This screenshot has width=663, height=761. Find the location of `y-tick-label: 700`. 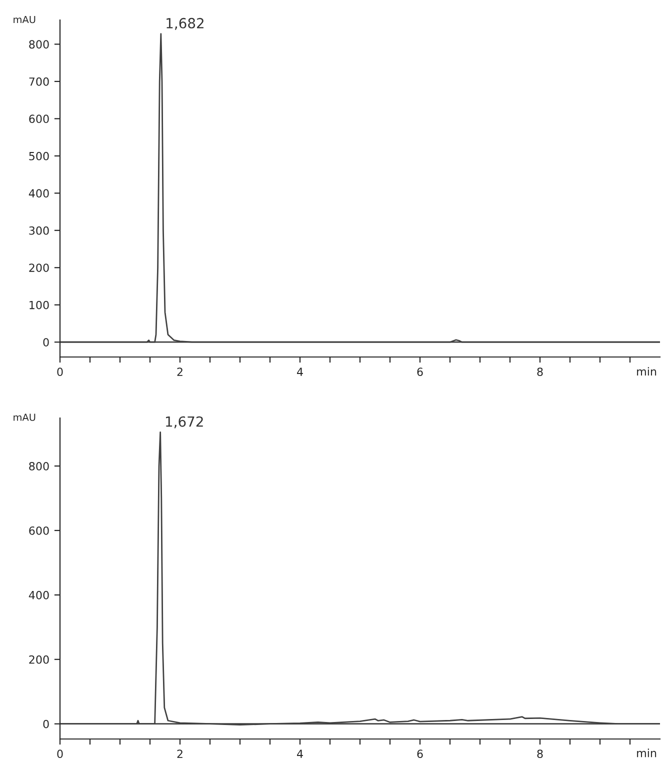

y-tick-label: 700 is located at coordinates (39, 81).